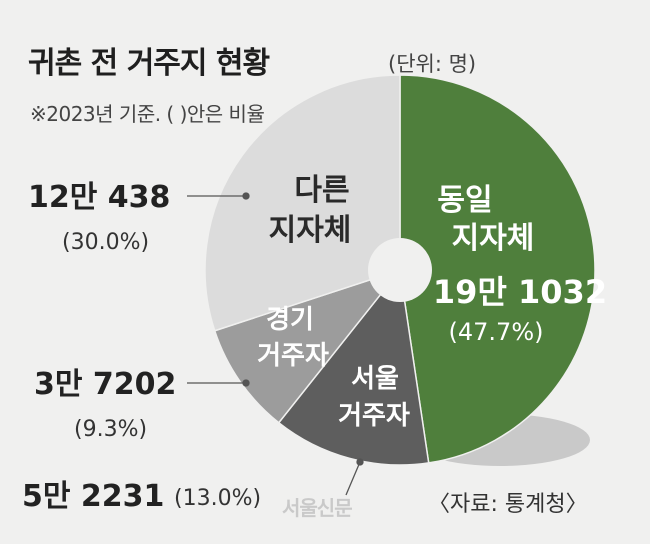  What do you see at coordinates (432, 64) in the screenshot?
I see `unit-label: (단위: 명)` at bounding box center [432, 64].